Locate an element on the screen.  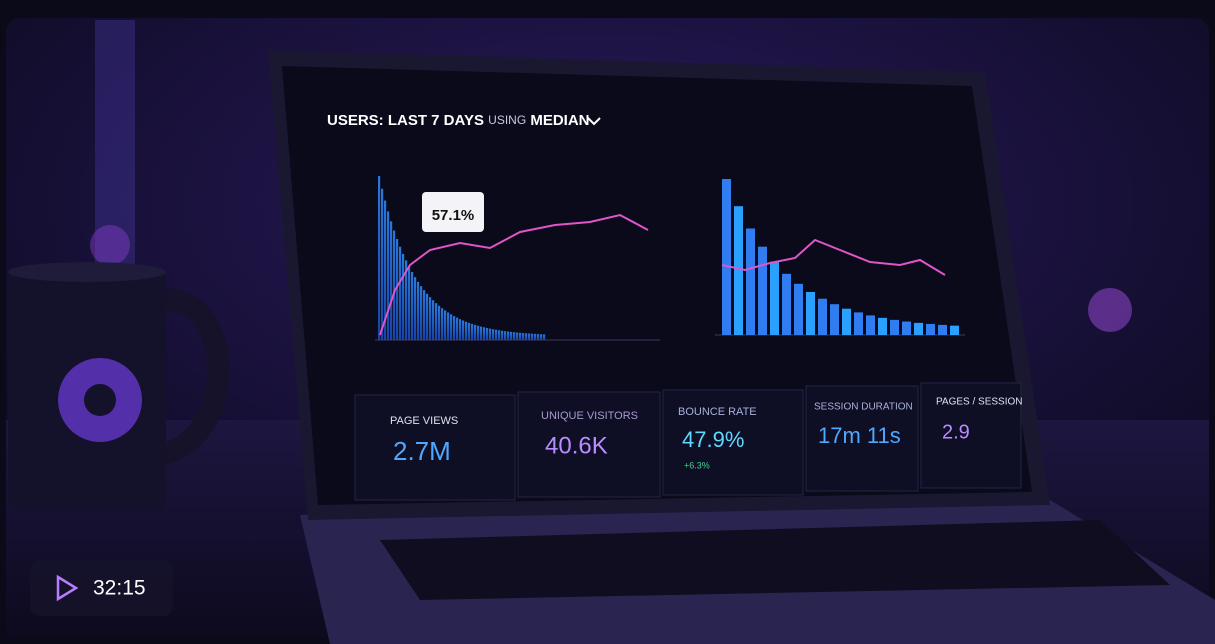
kpi-label: PAGES / SESSION is located at coordinates (979, 402).